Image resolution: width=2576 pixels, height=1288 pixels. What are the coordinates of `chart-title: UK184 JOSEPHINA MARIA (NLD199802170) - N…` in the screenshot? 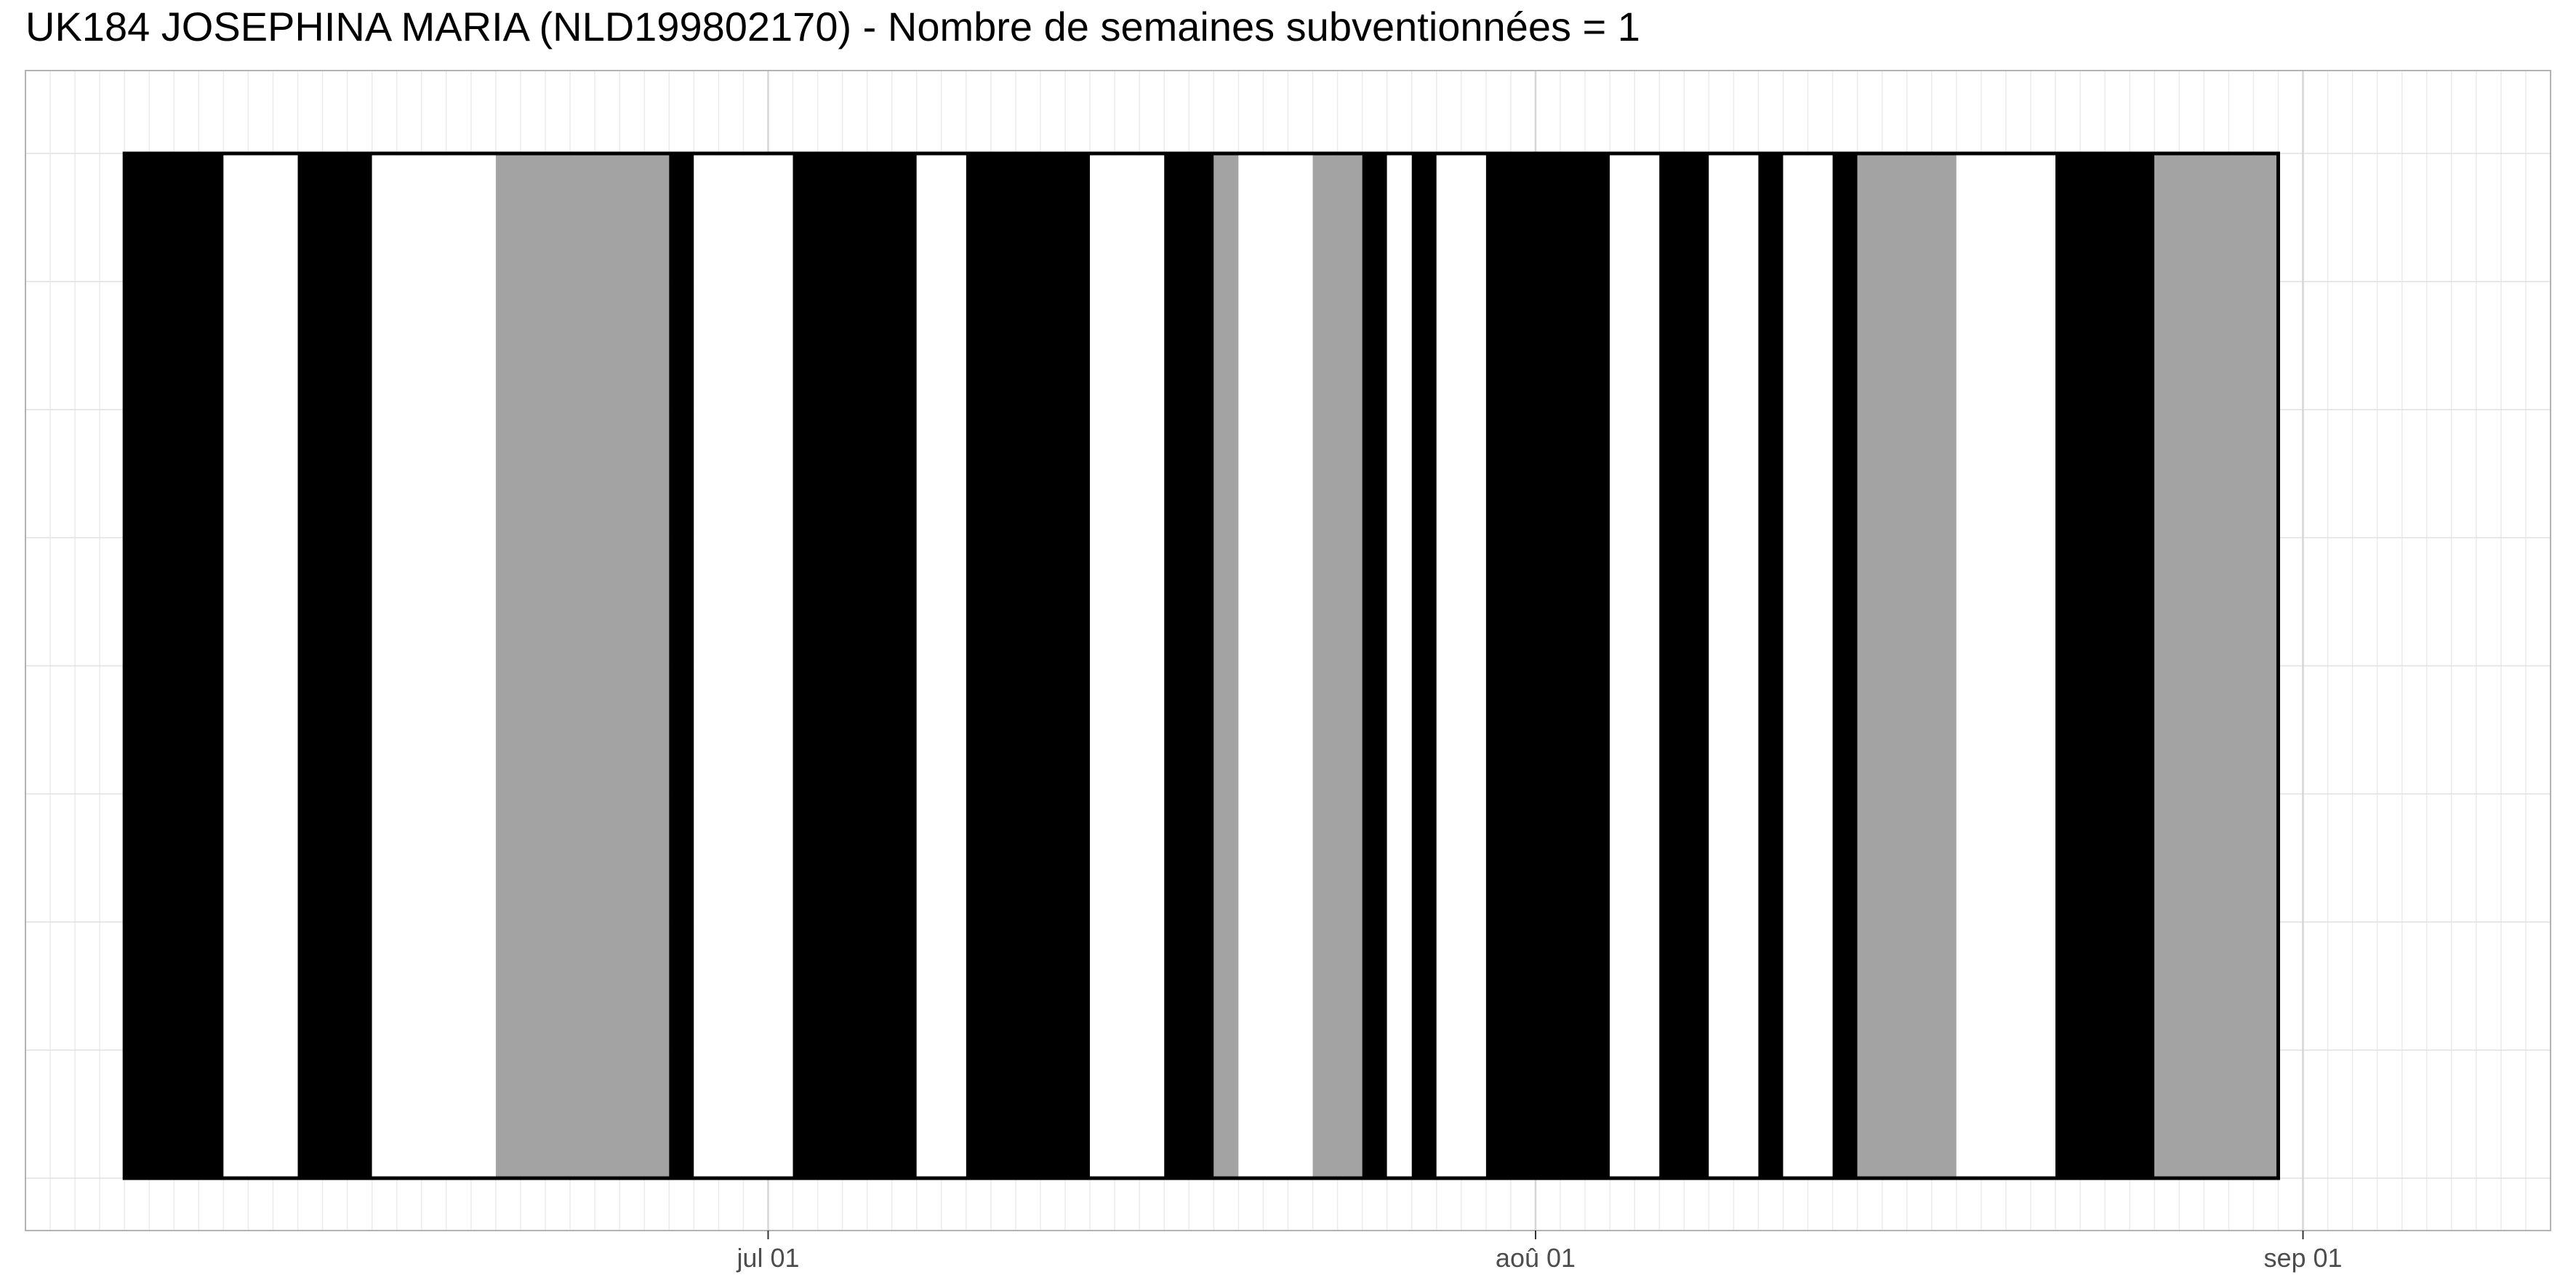 It's located at (833, 26).